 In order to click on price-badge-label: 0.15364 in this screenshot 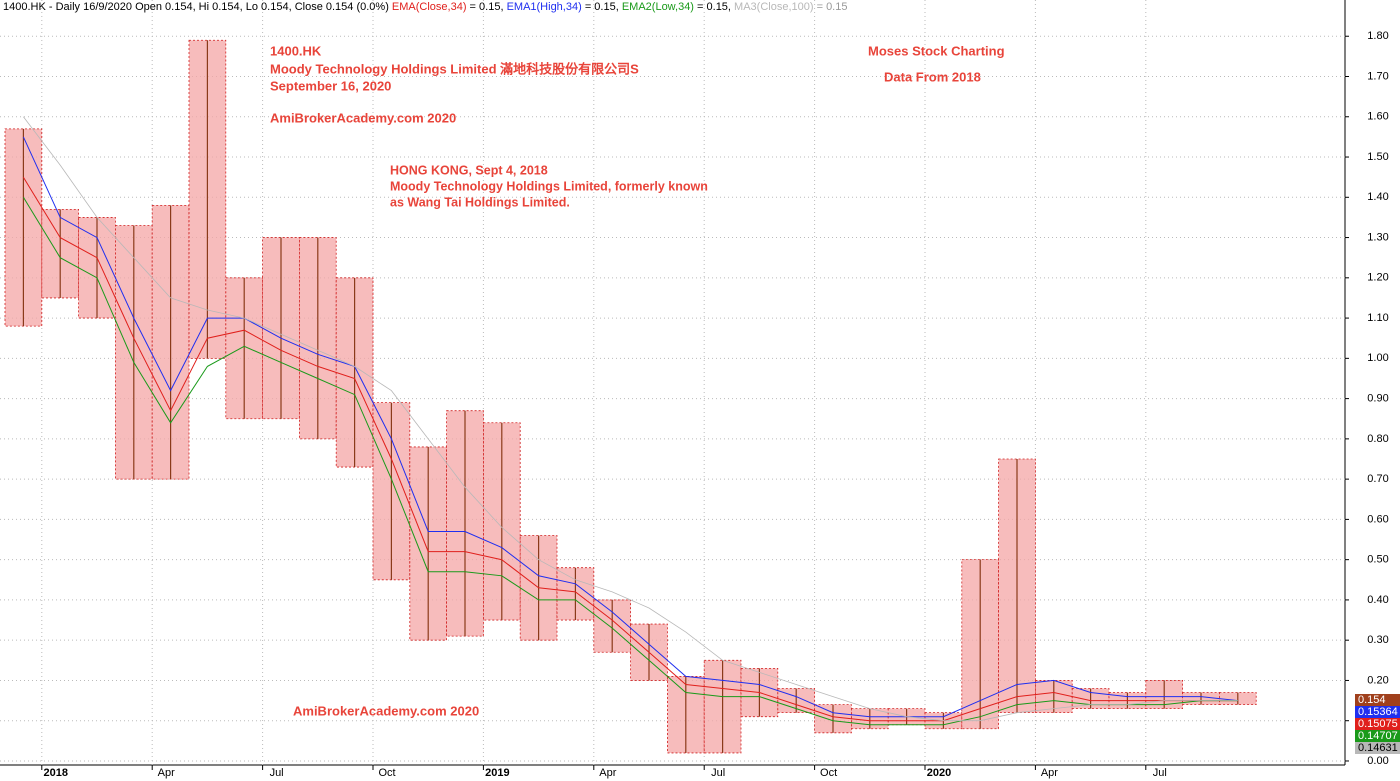, I will do `click(1378, 712)`.